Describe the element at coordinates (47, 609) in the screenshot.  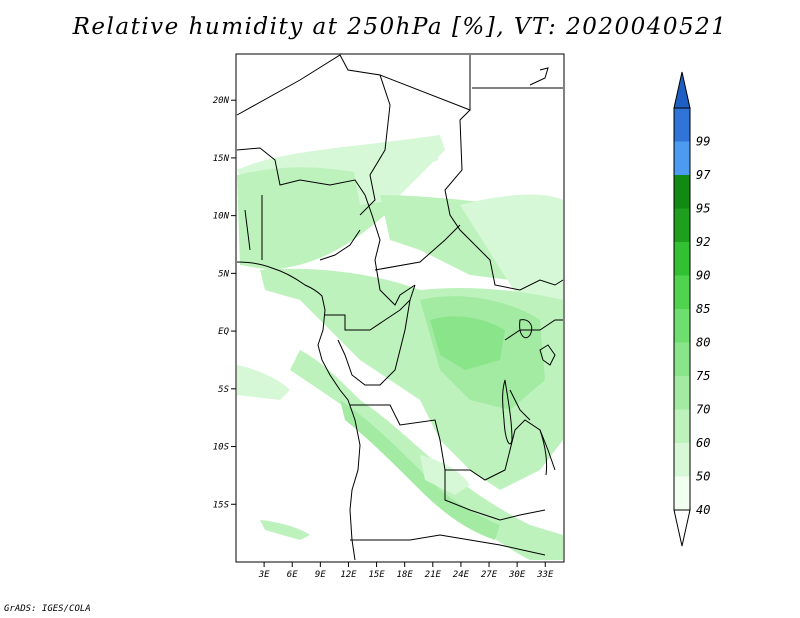
I see `credit-footer: GrADS: IGES/COLA` at that location.